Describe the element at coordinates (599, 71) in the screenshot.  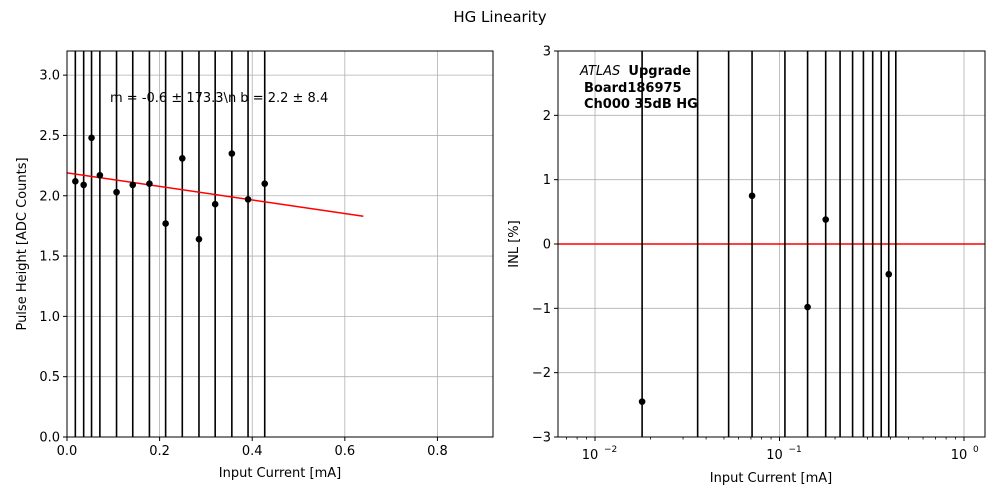
I see `atlas-label: ATLAS` at that location.